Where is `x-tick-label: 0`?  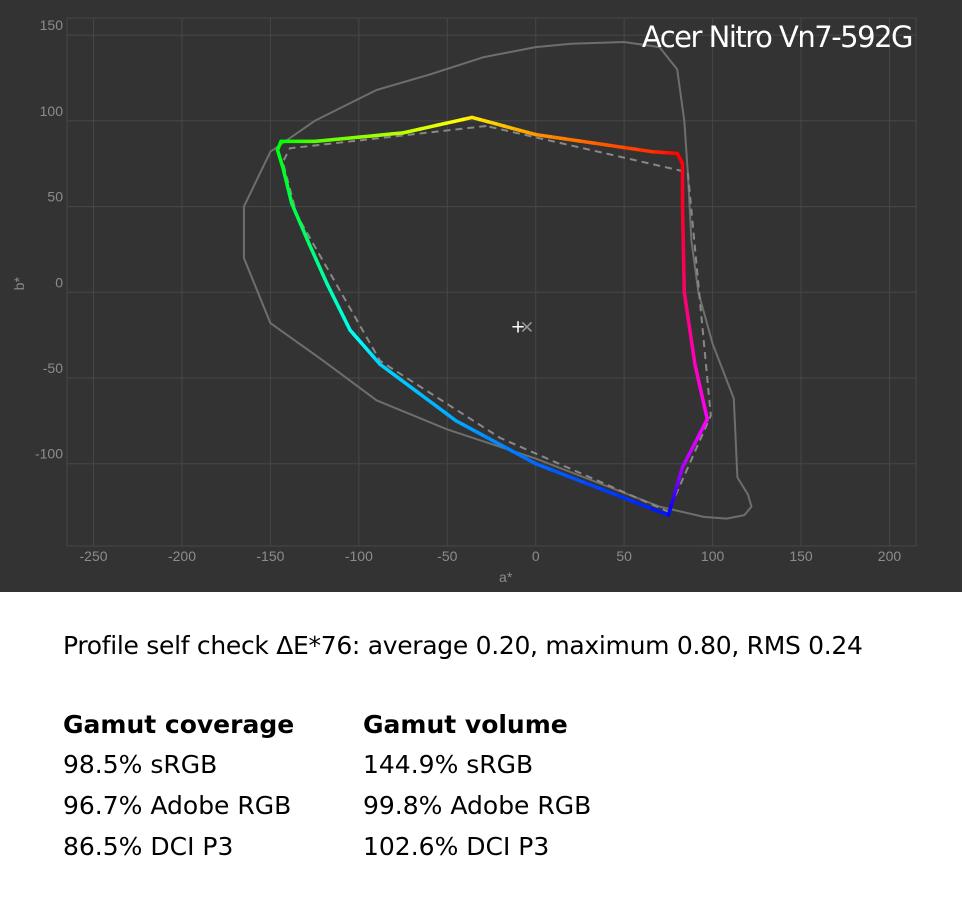 x-tick-label: 0 is located at coordinates (536, 556).